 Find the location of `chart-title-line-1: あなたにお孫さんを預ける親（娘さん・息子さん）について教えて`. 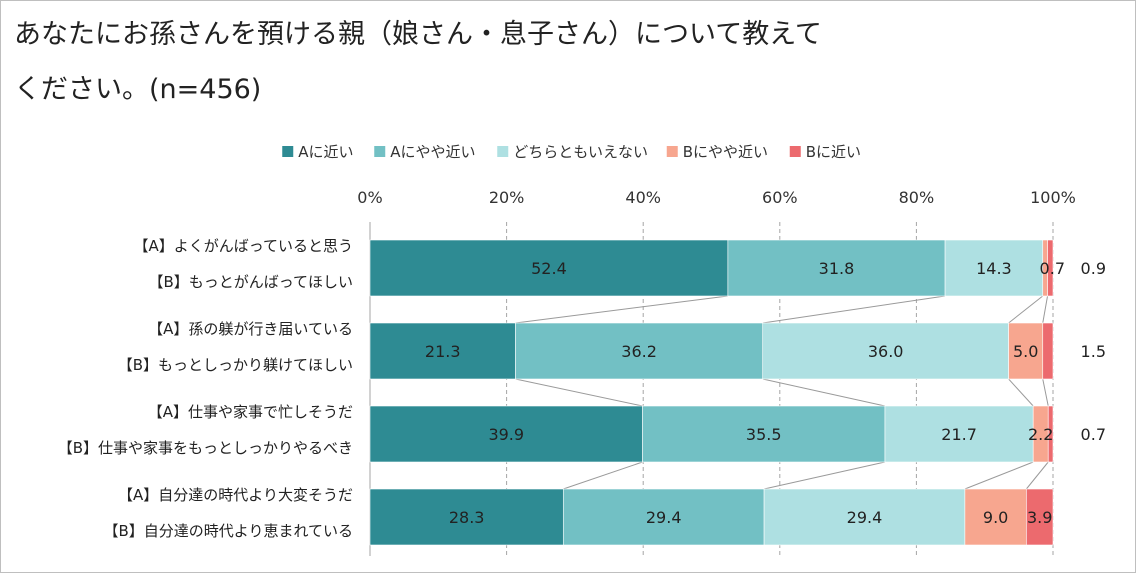

chart-title-line-1: あなたにお孫さんを預ける親（娘さん・息子さん）について教えて is located at coordinates (418, 34).